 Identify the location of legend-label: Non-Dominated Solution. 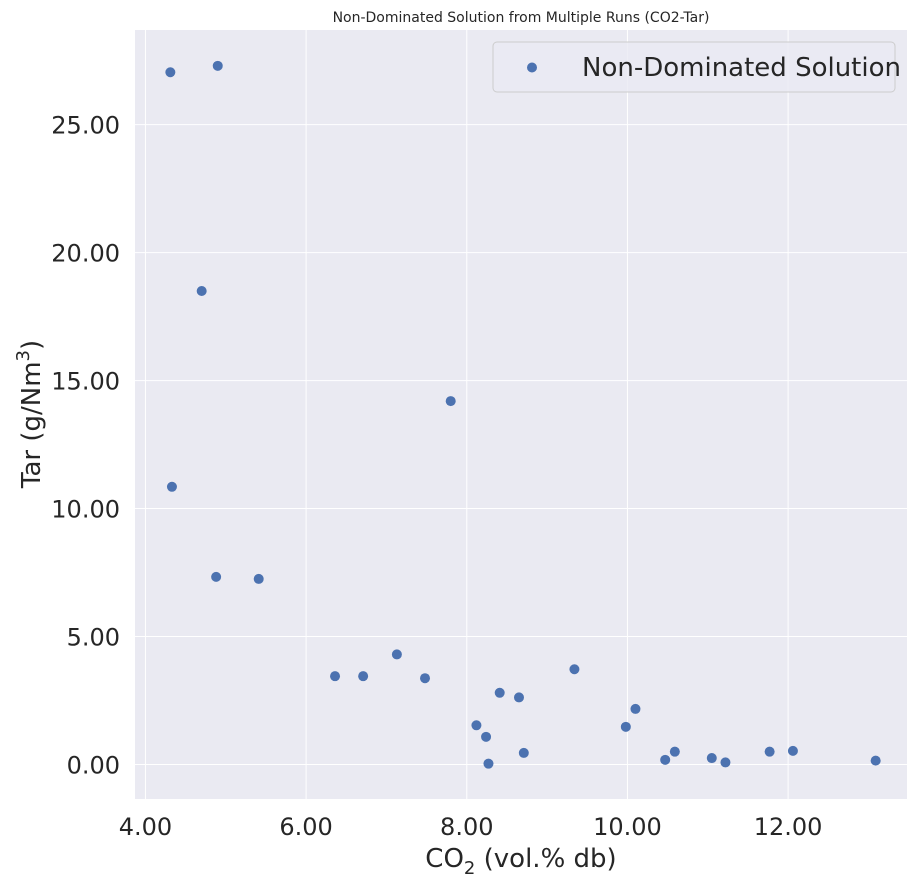
(741, 68).